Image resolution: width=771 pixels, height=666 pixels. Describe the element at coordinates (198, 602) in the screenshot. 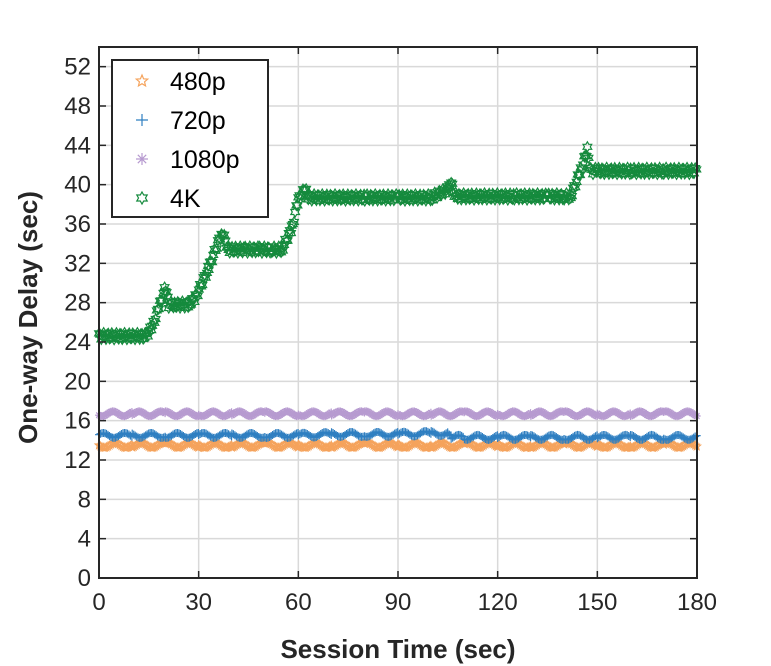

I see `x-tick-label: 30` at that location.